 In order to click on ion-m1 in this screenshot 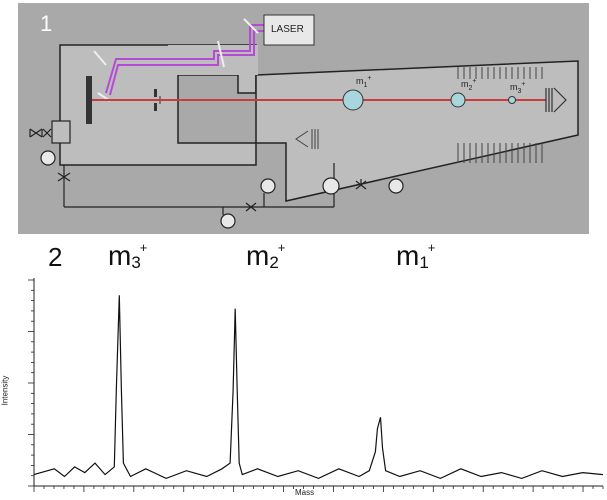, I will do `click(353, 100)`.